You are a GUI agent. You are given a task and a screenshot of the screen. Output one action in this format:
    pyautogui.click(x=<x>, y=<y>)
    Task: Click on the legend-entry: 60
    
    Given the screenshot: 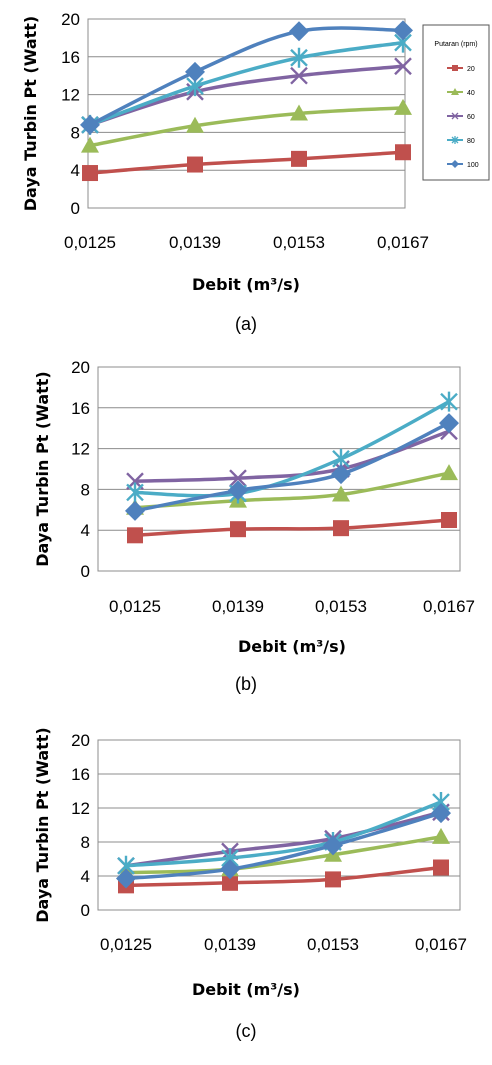 What is the action you would take?
    pyautogui.click(x=471, y=117)
    